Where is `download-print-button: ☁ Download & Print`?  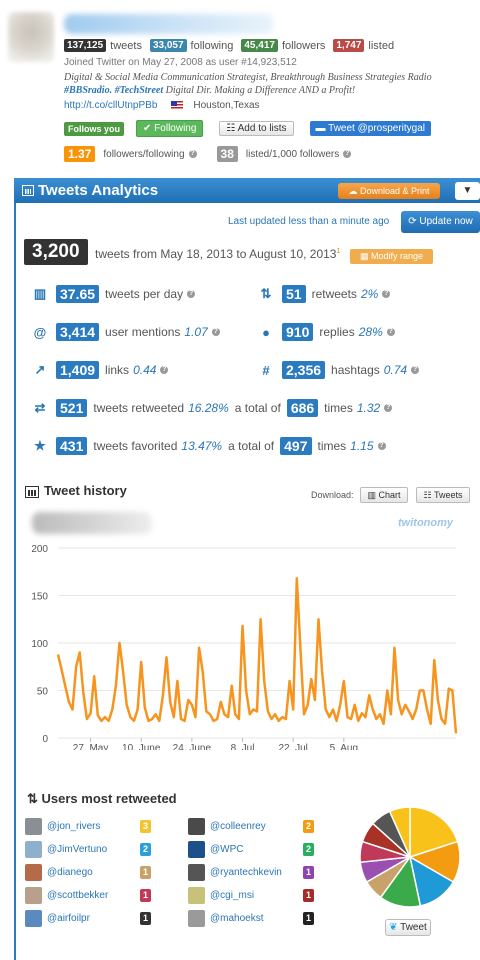
download-print-button: ☁ Download & Print is located at coordinates (389, 191).